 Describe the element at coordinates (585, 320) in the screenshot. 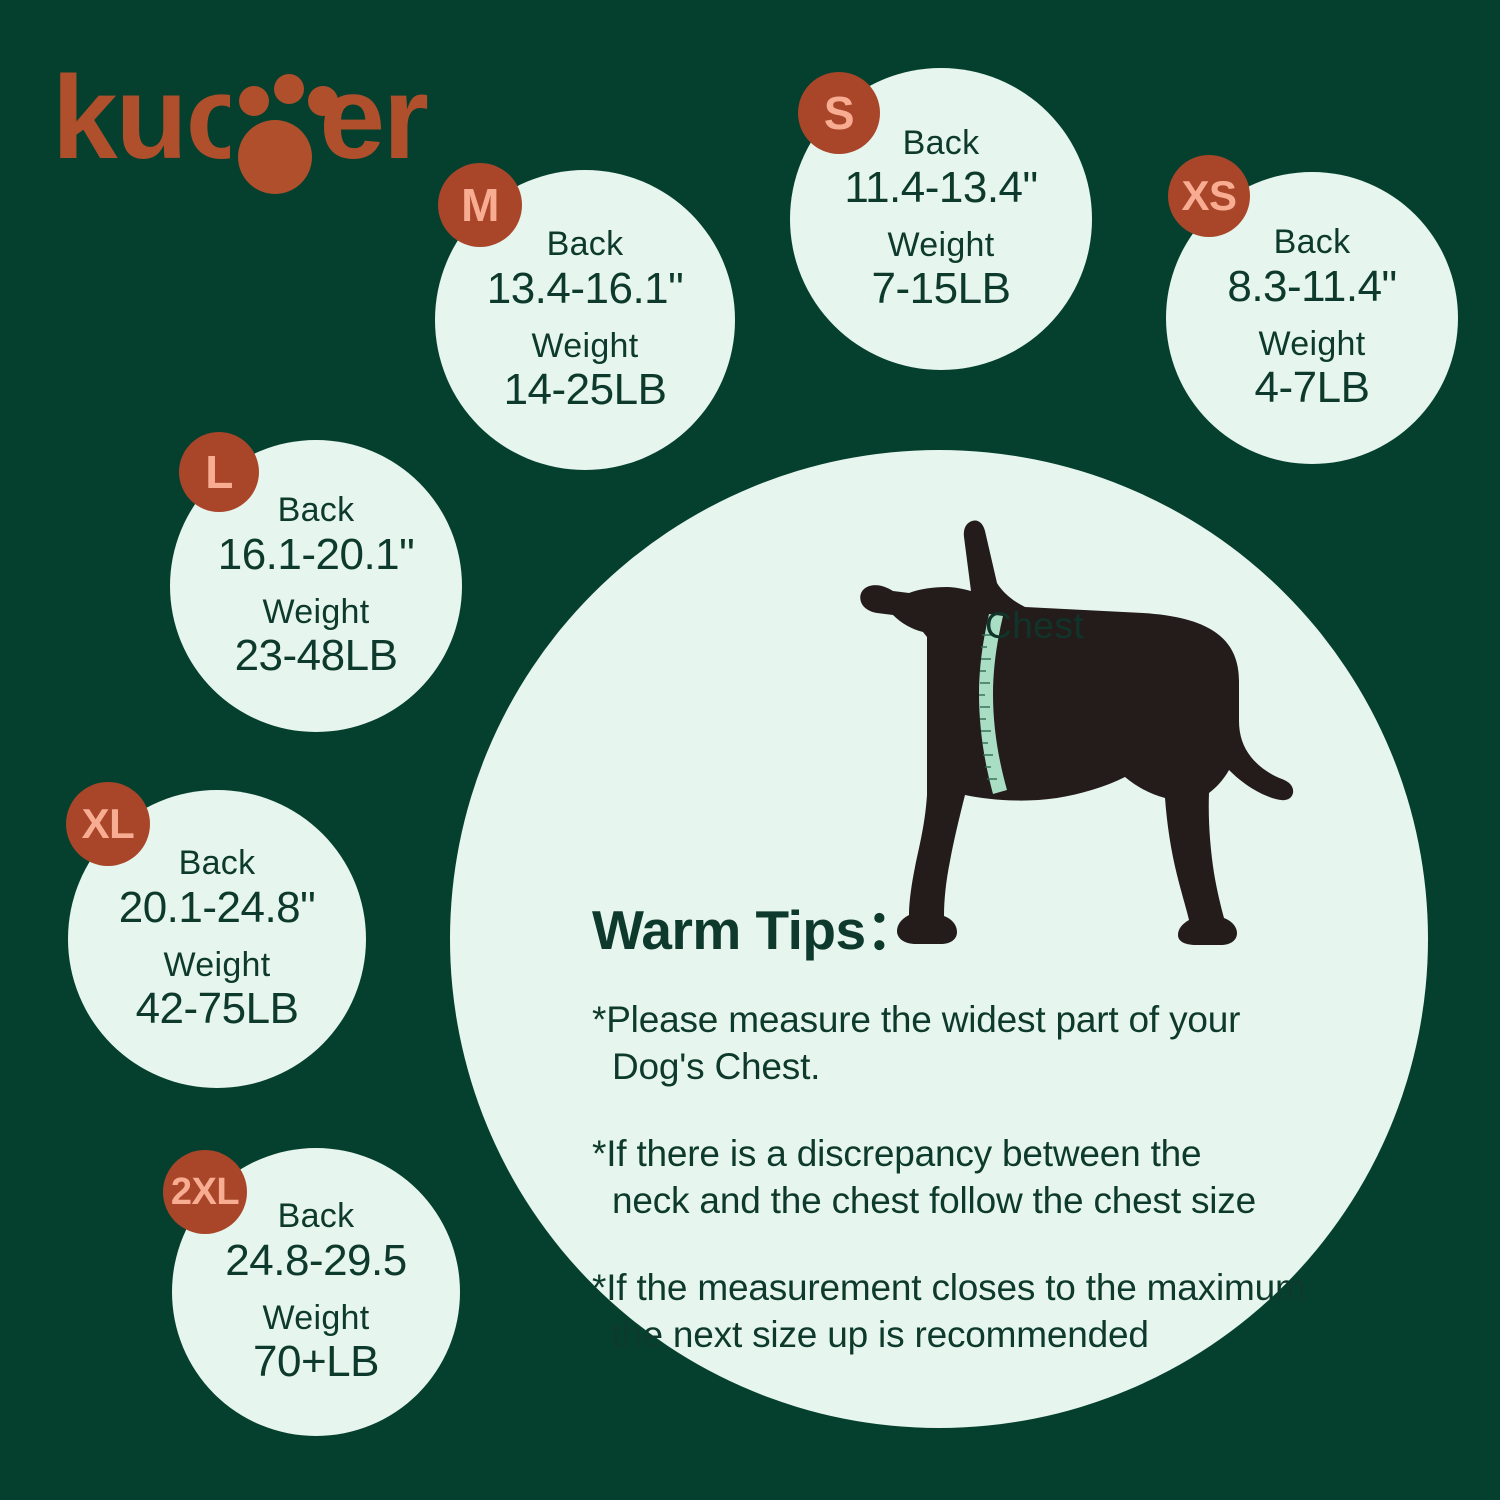

I see `size-bubble-m: Back 13.4-16.1" Weight 14-25LB` at that location.